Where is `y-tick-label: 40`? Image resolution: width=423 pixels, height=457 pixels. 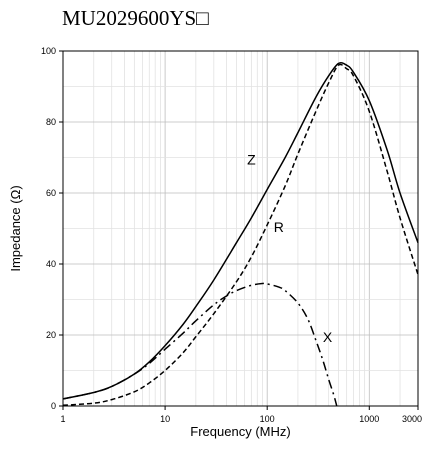
y-tick-label: 40 is located at coordinates (51, 264).